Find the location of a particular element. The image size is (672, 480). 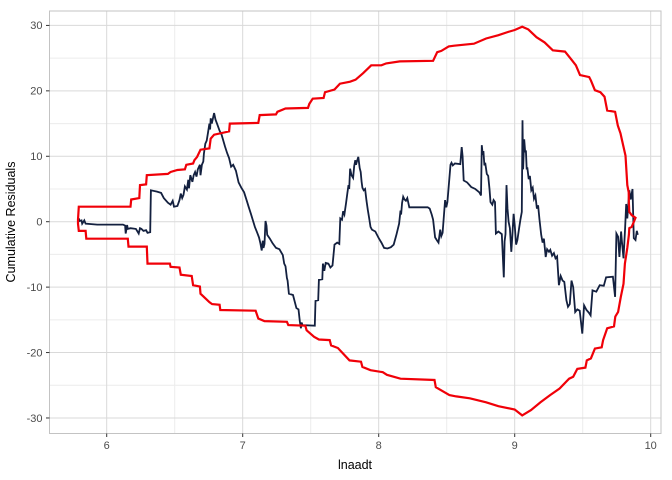

y-tick-label: -20 is located at coordinates (35, 353).